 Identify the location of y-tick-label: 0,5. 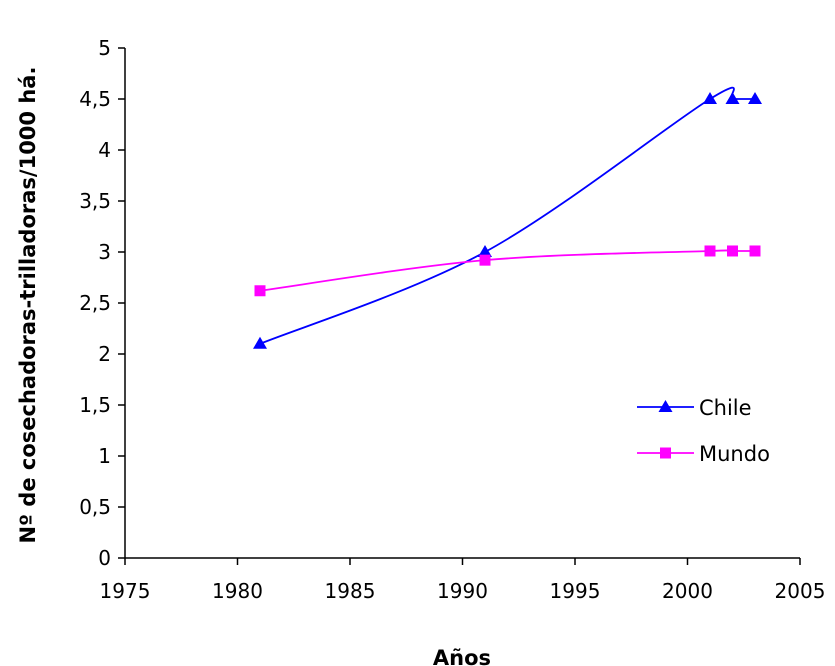
(95, 507).